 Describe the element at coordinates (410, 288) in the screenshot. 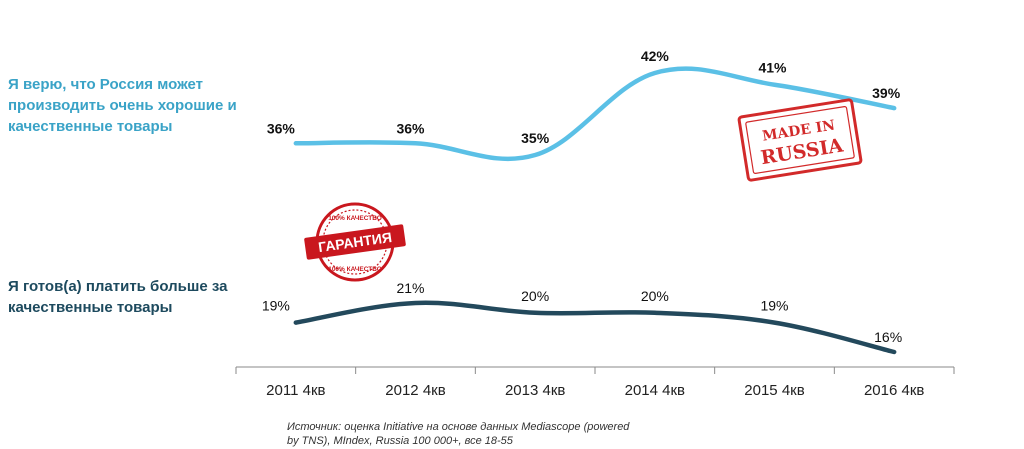

I see `data-label: 21%` at that location.